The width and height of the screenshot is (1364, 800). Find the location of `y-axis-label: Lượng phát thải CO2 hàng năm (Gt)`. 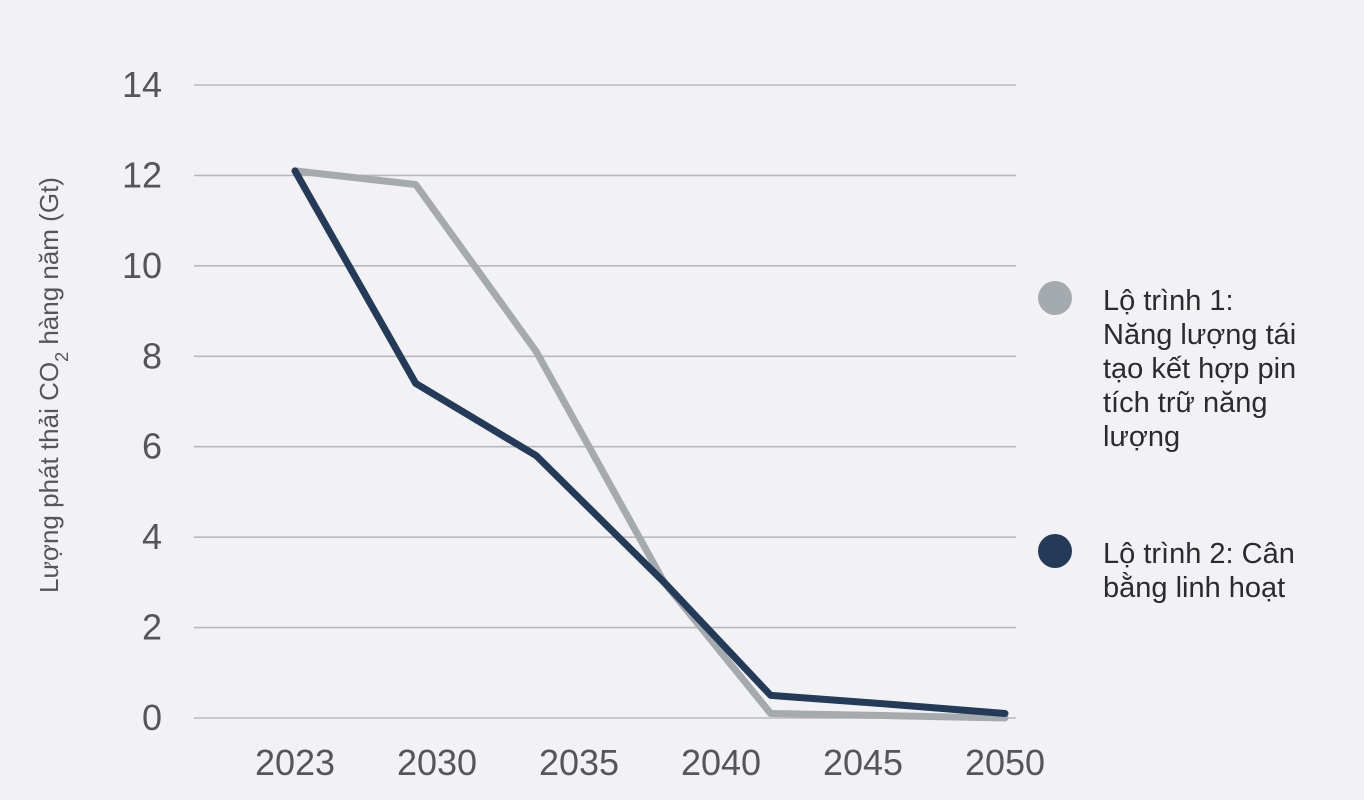

y-axis-label: Lượng phát thải CO2 hàng năm (Gt) is located at coordinates (53, 385).